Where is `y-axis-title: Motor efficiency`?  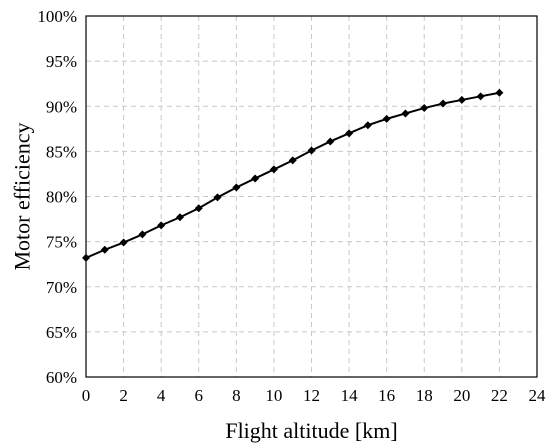
y-axis-title: Motor efficiency is located at coordinates (22, 196).